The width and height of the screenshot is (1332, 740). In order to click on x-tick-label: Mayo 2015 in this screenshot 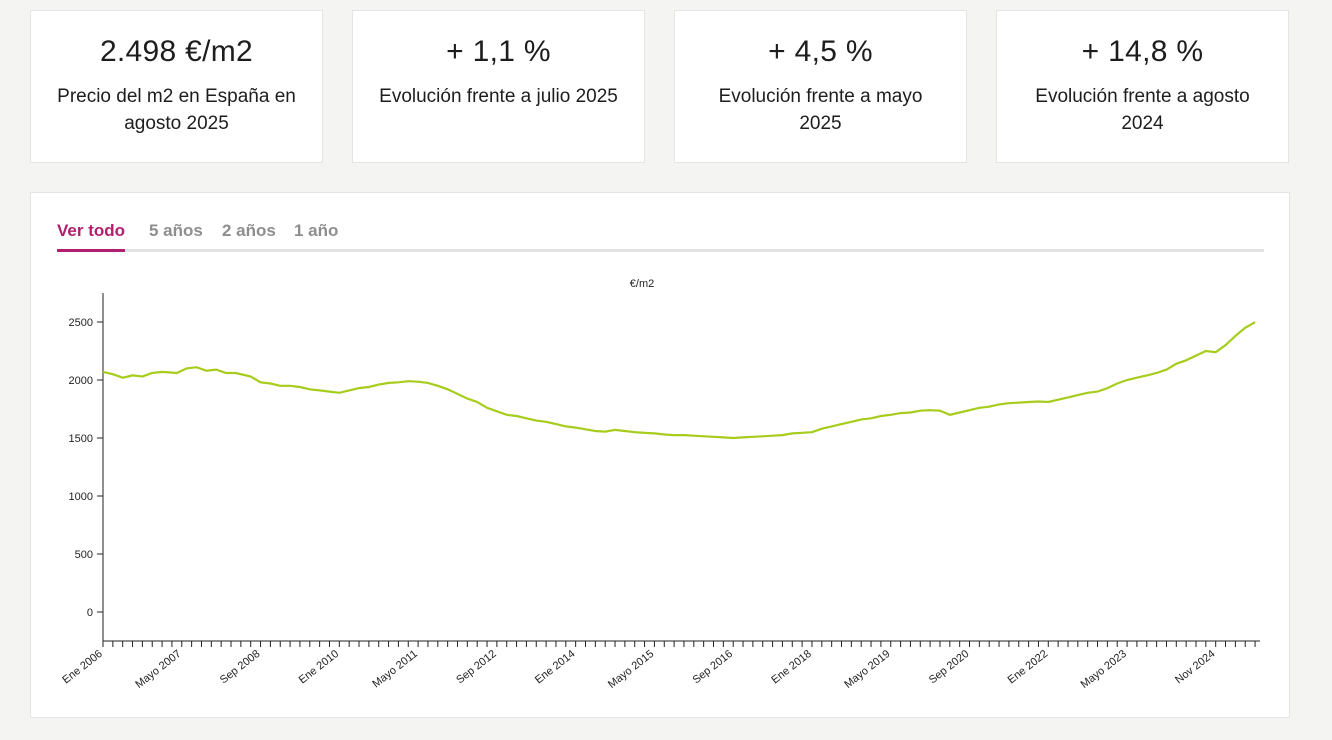, I will do `click(631, 669)`.